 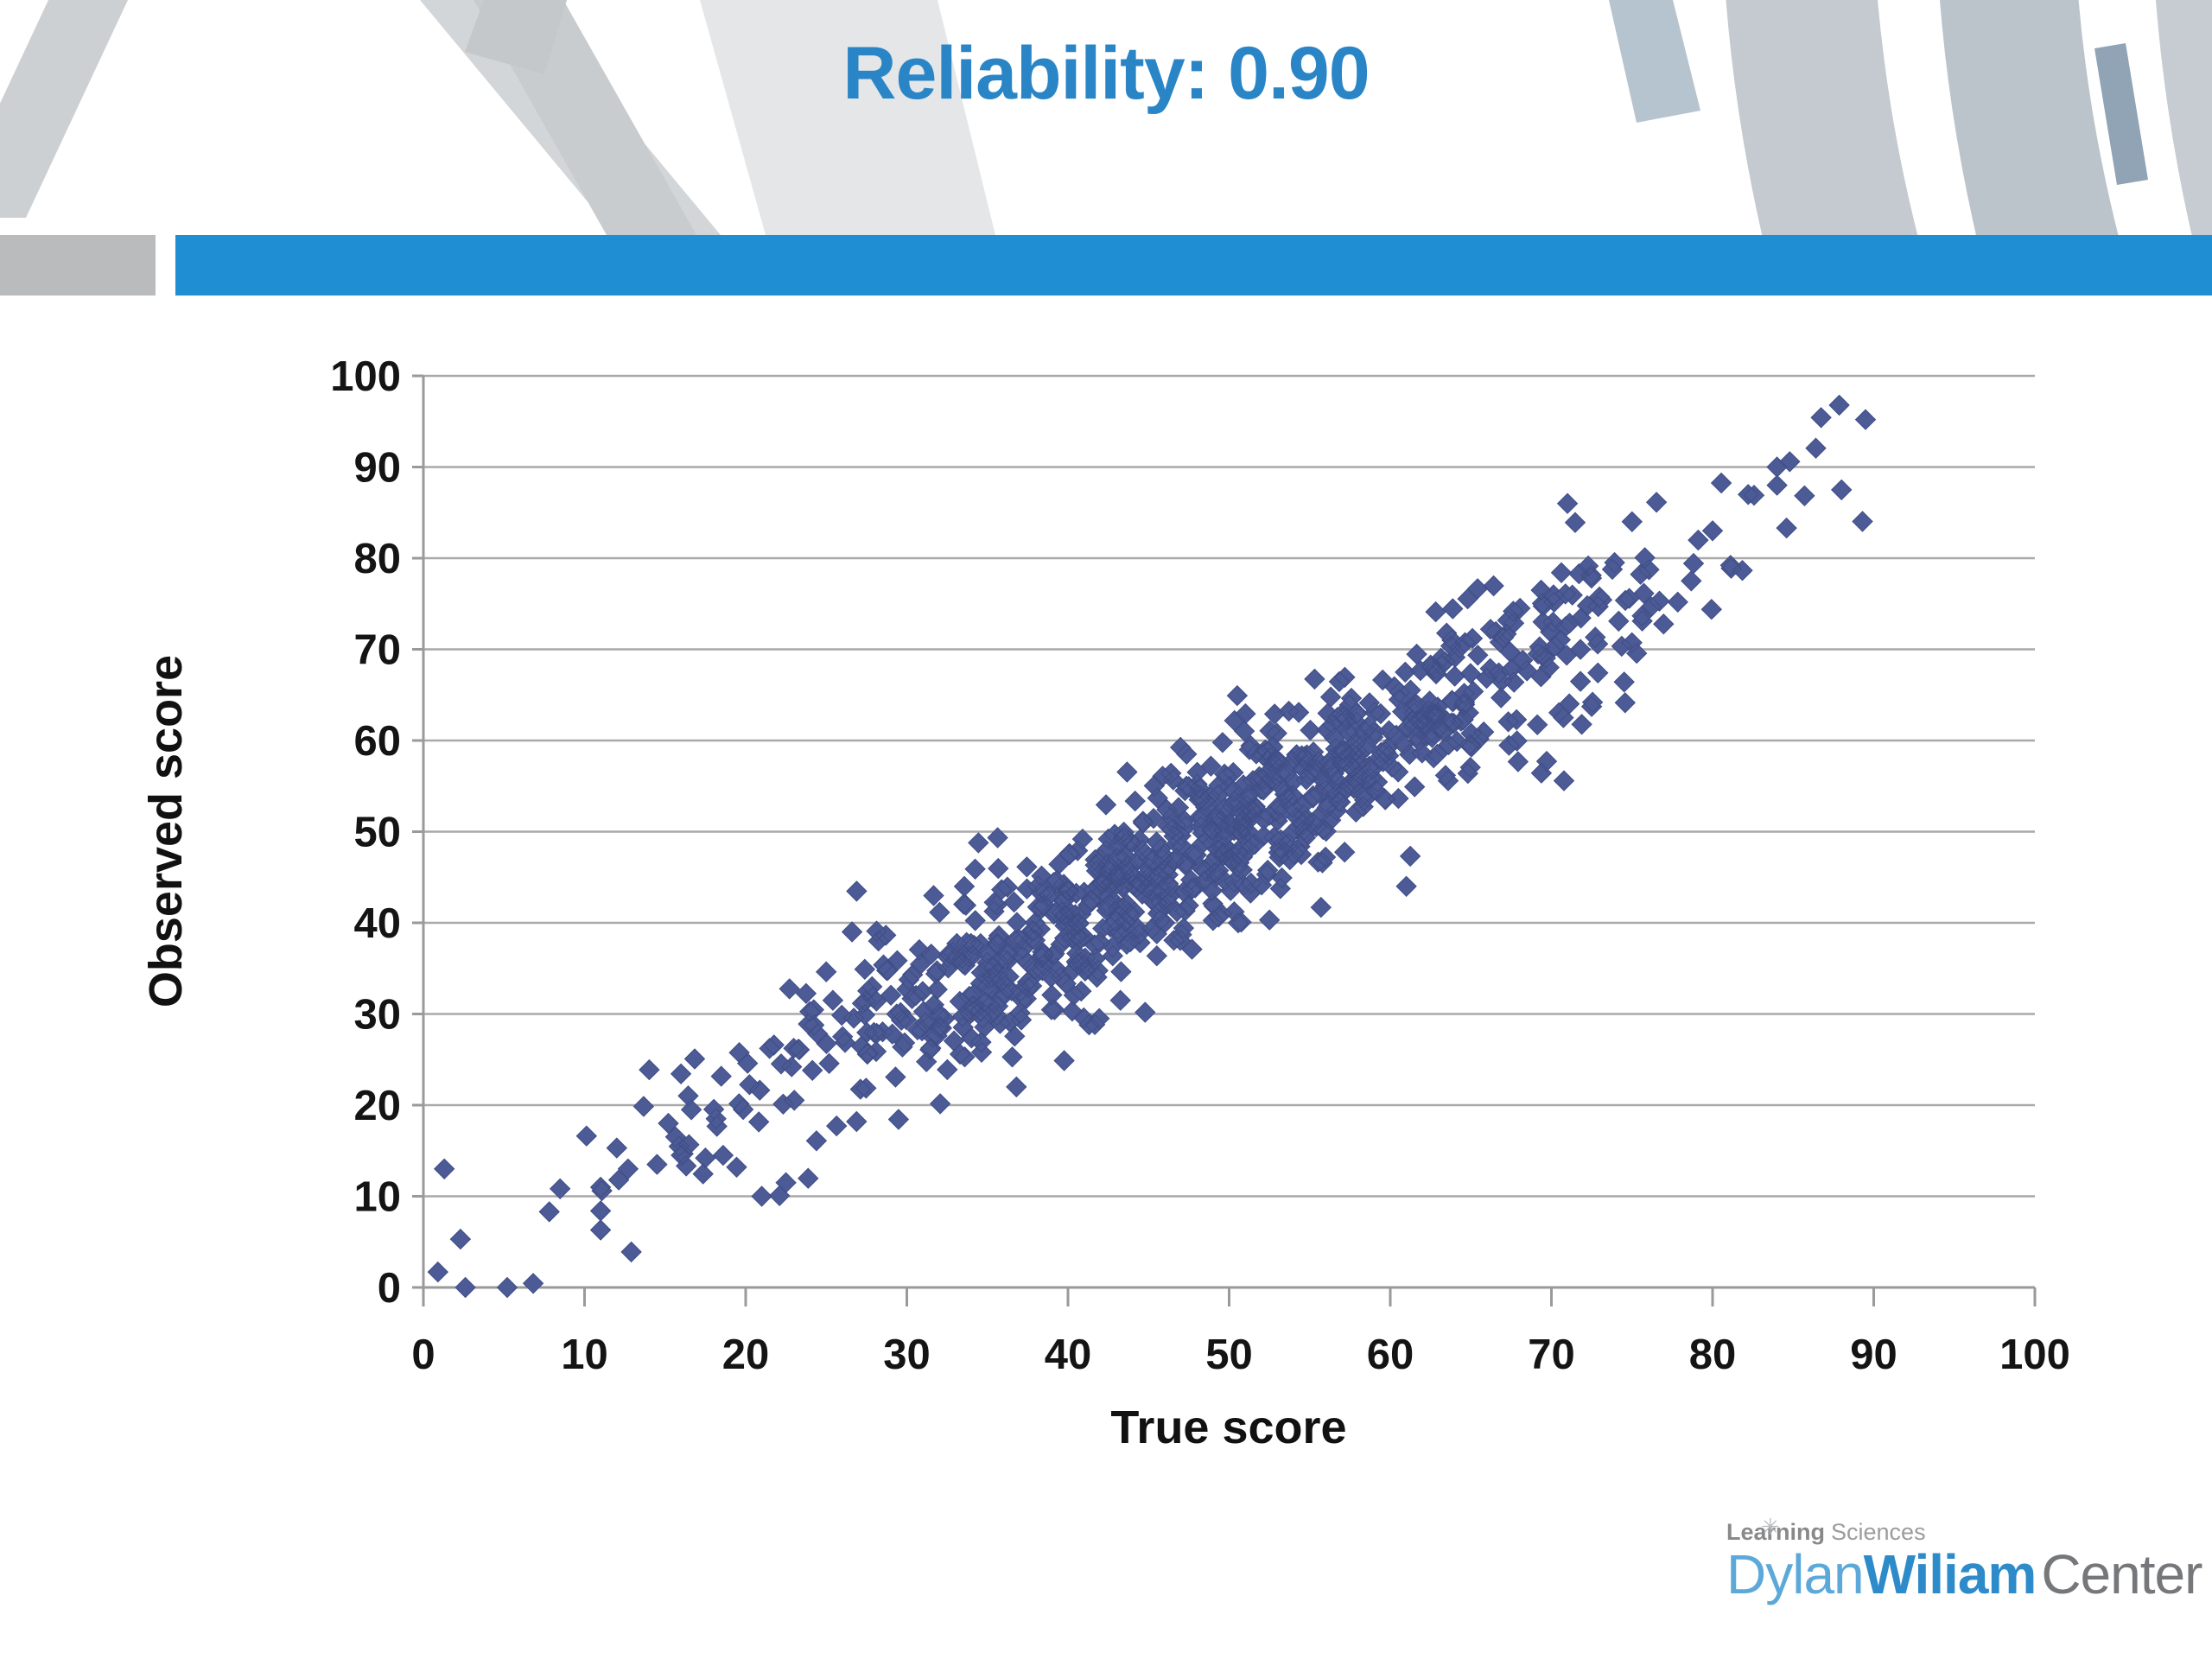 I want to click on header-blue-bar, so click(x=1193, y=265).